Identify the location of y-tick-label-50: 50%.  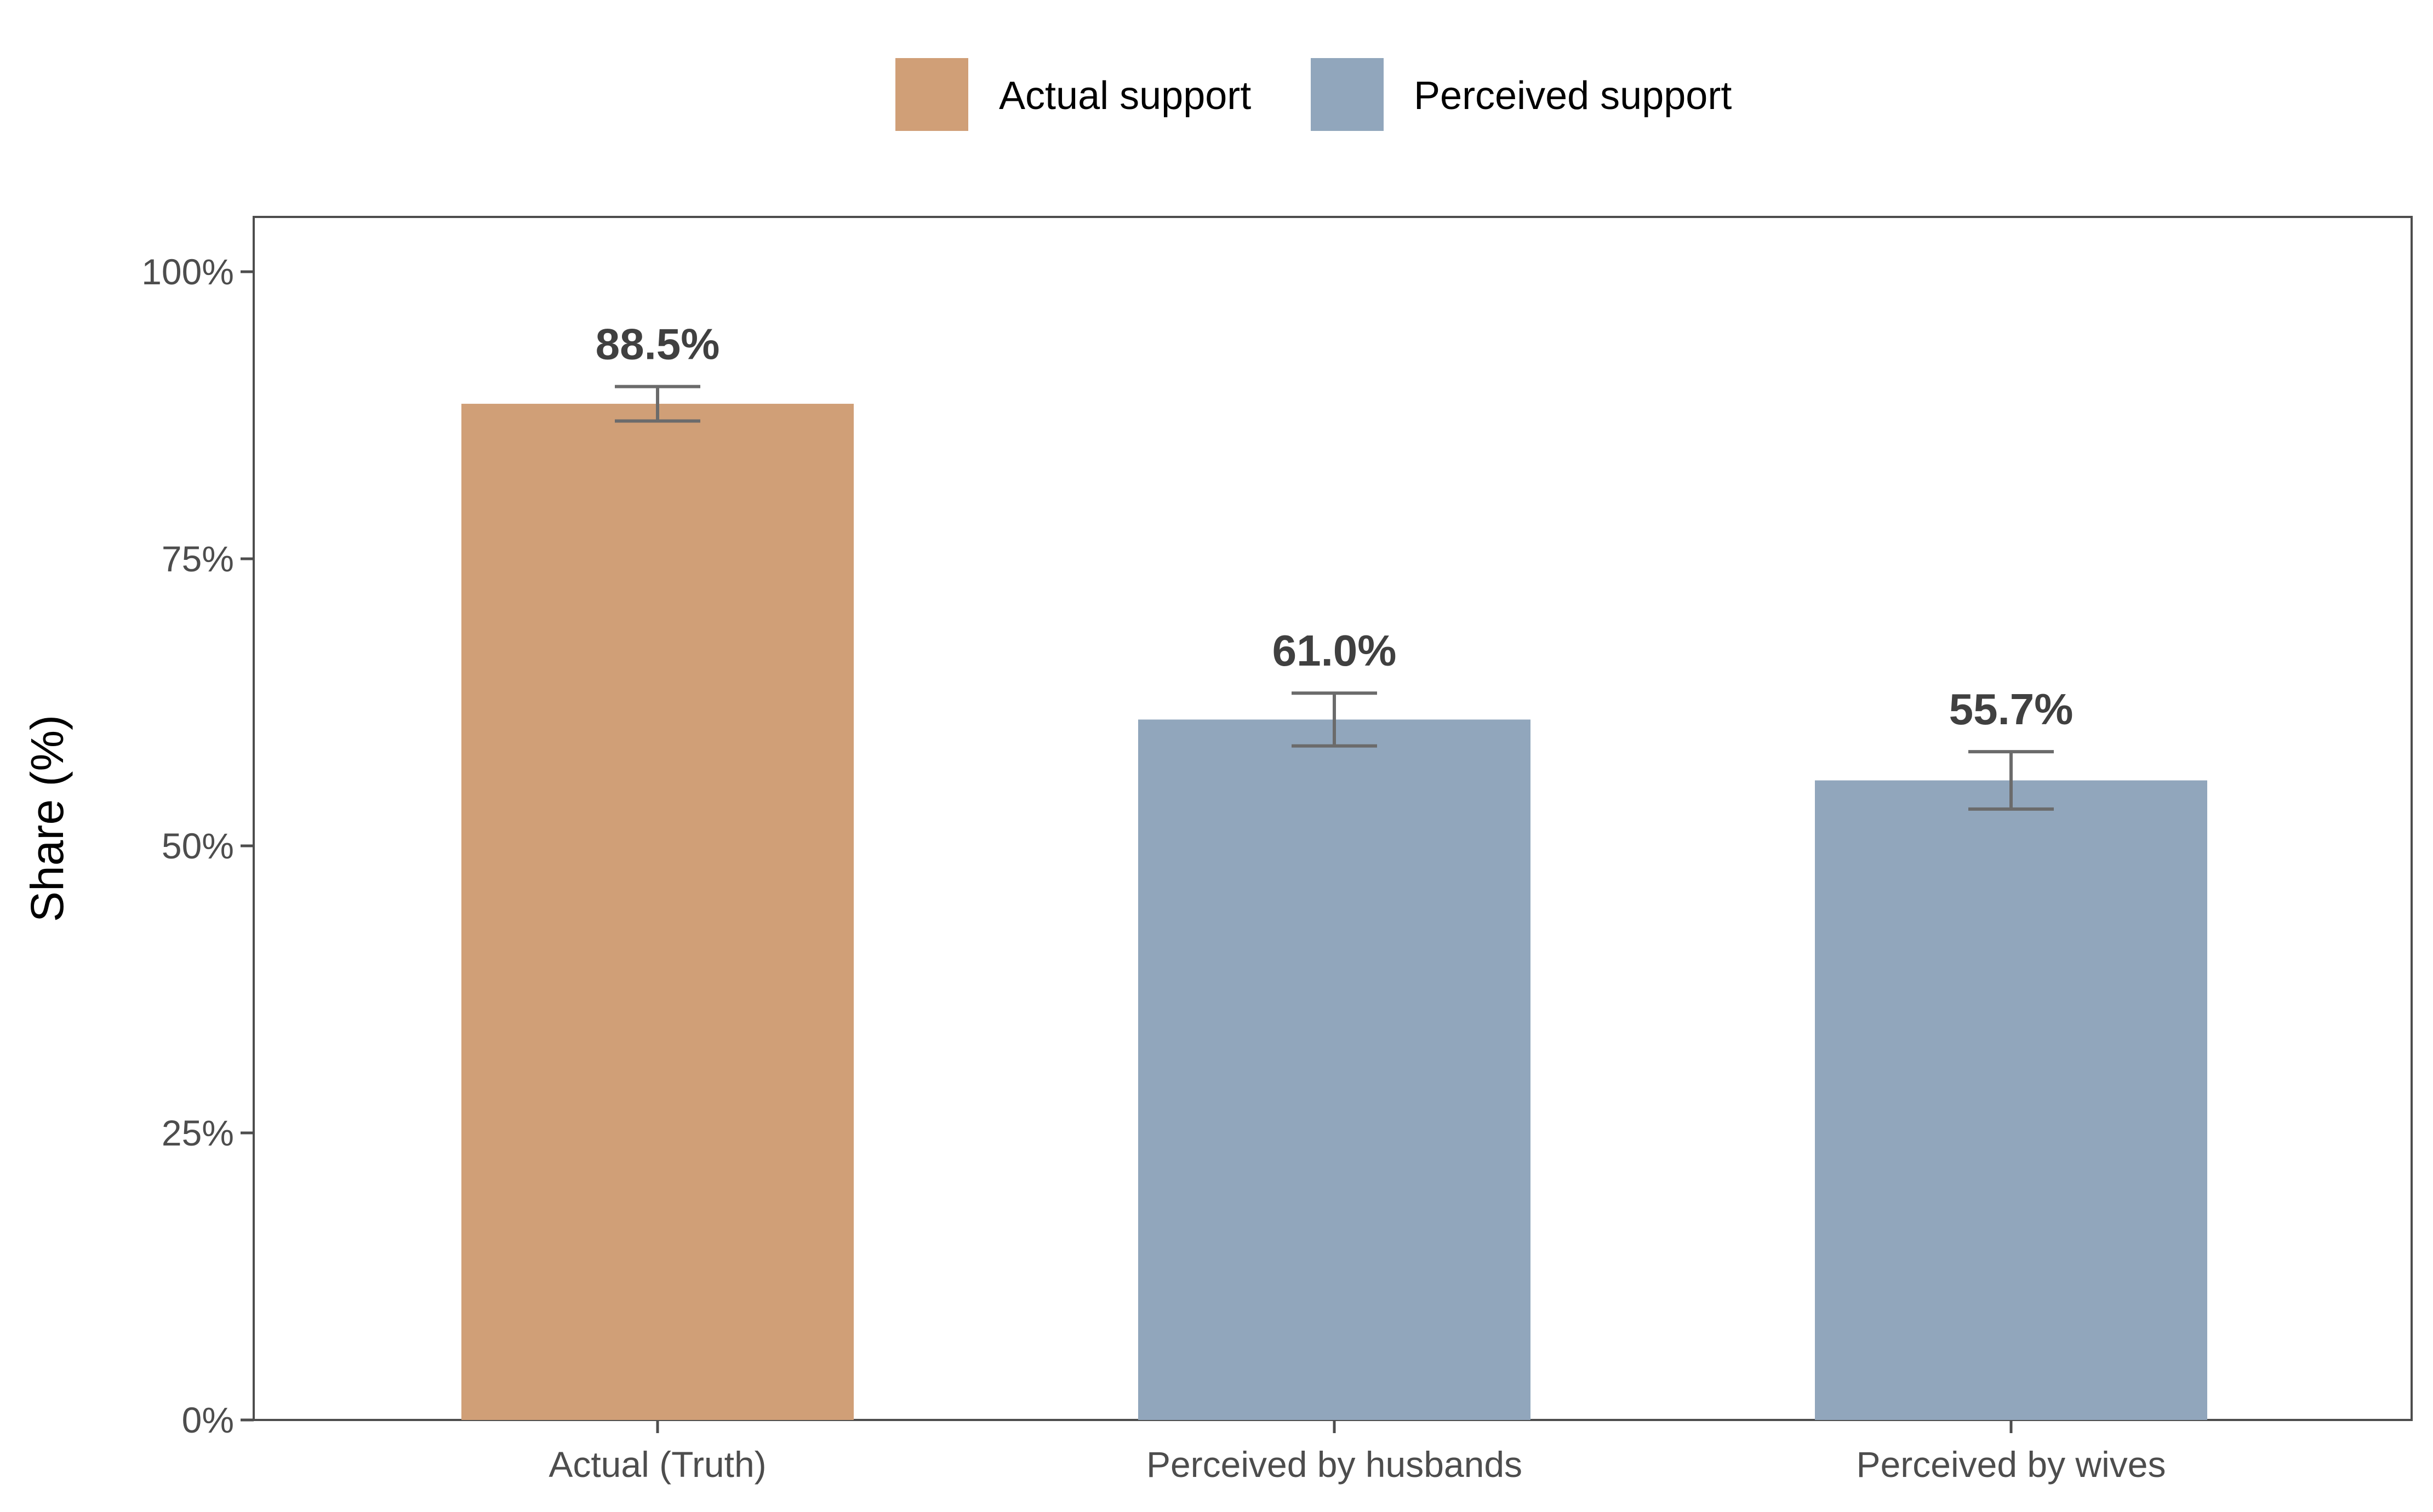
(198, 846).